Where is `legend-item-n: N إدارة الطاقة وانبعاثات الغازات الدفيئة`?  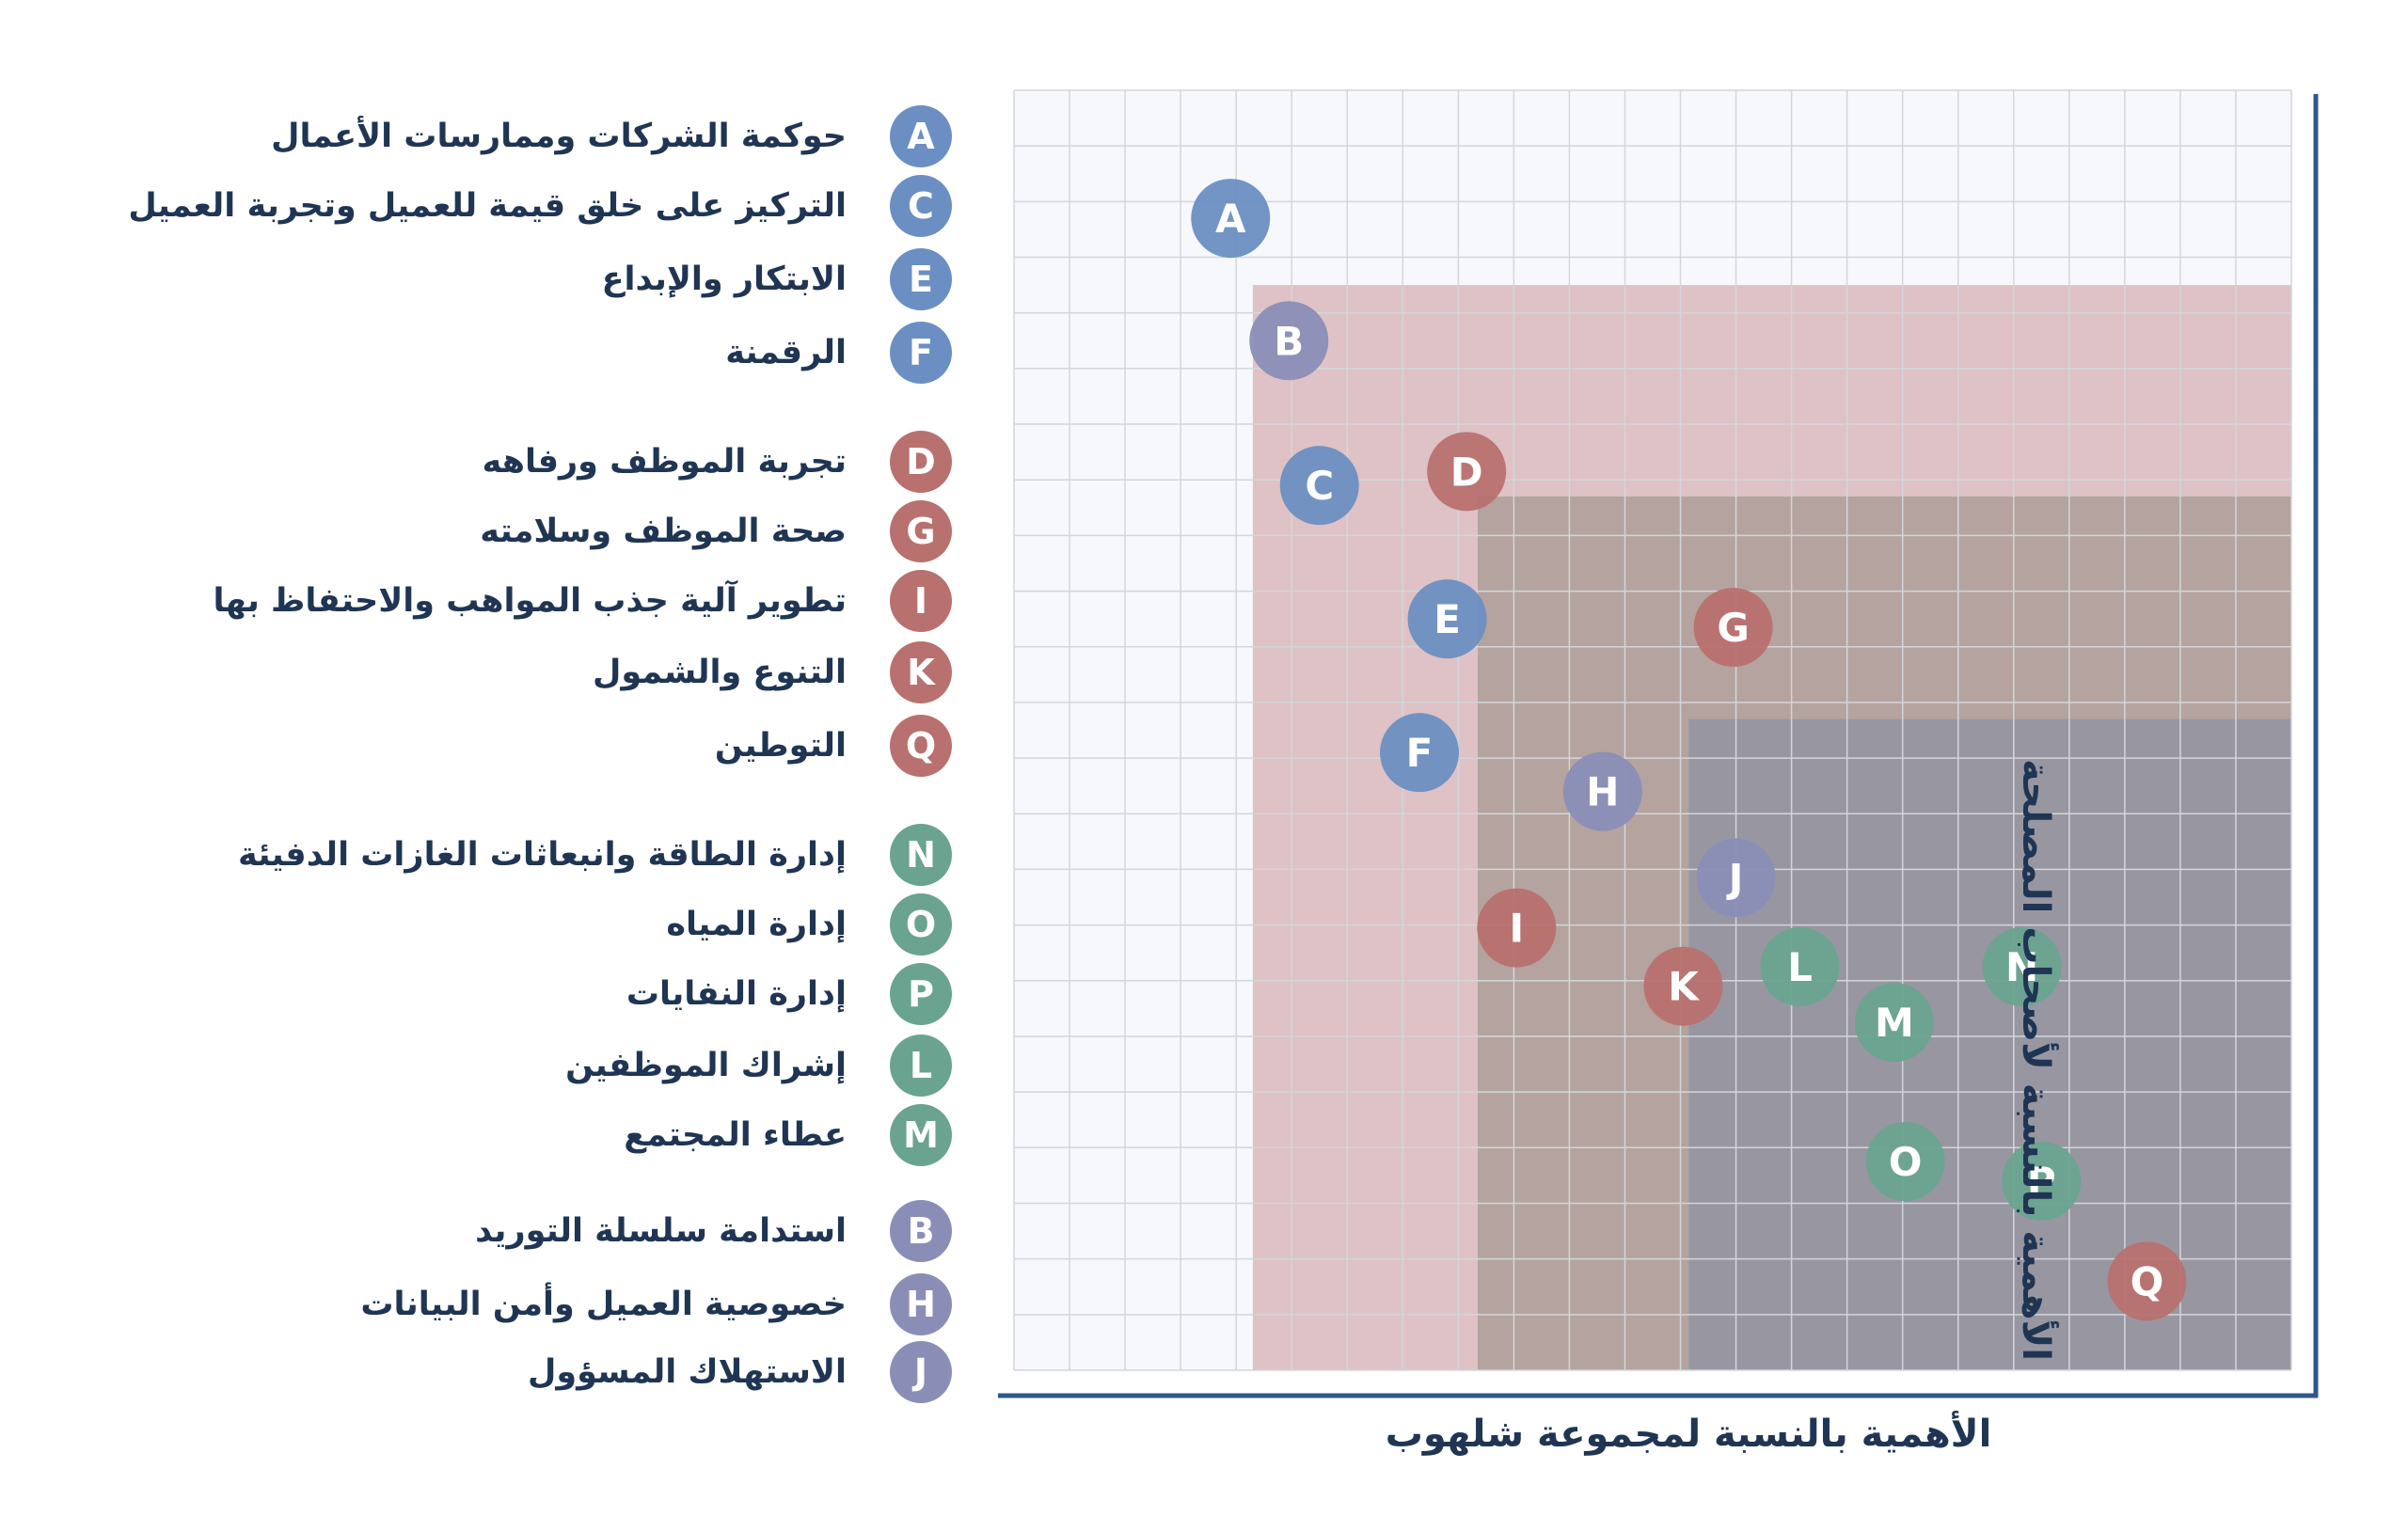
legend-item-n: N إدارة الطاقة وانبعاثات الغازات الدفيئة is located at coordinates (476, 855).